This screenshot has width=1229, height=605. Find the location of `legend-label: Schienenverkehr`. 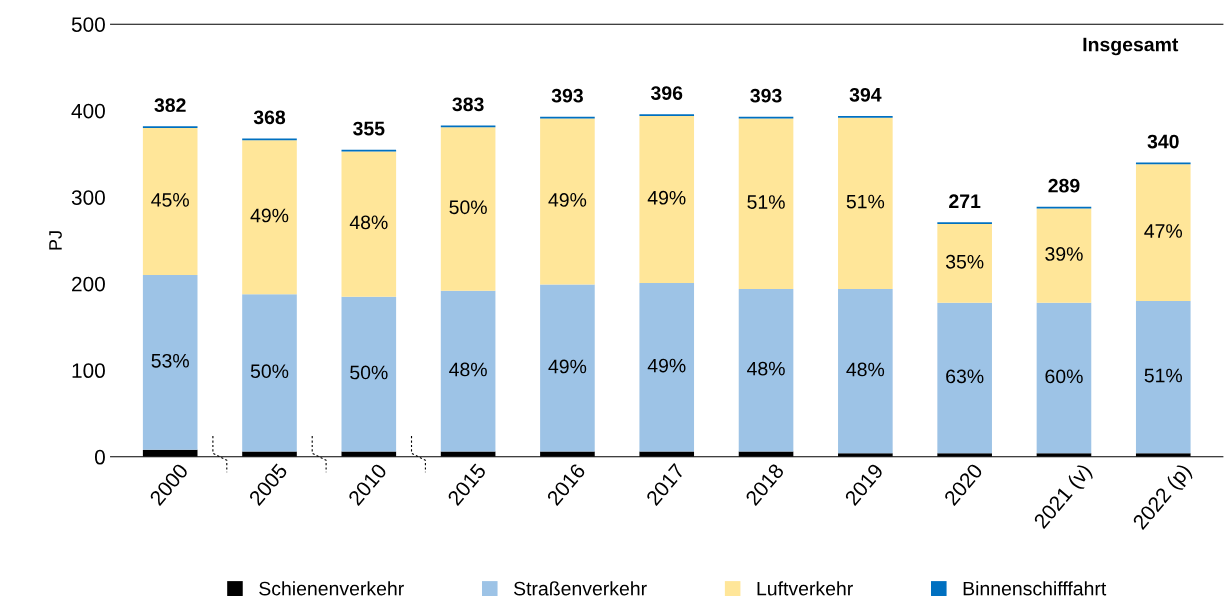

legend-label: Schienenverkehr is located at coordinates (331, 588).